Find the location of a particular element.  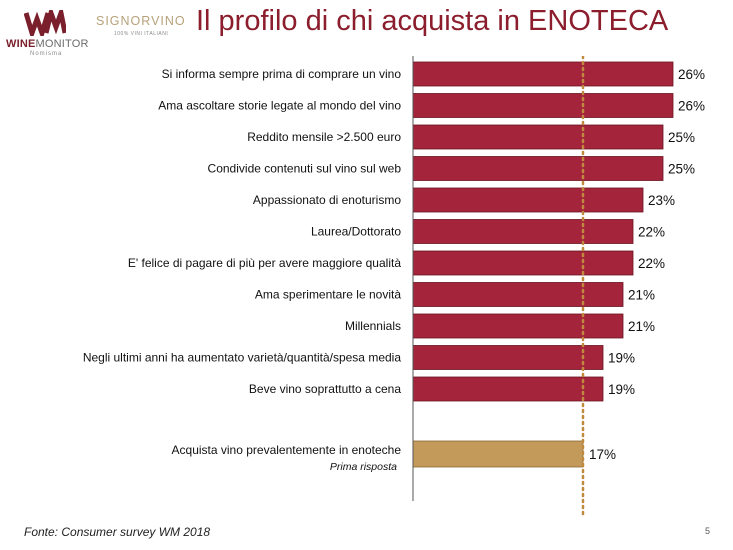

nomisma-label: Nomisma is located at coordinates (46, 54).